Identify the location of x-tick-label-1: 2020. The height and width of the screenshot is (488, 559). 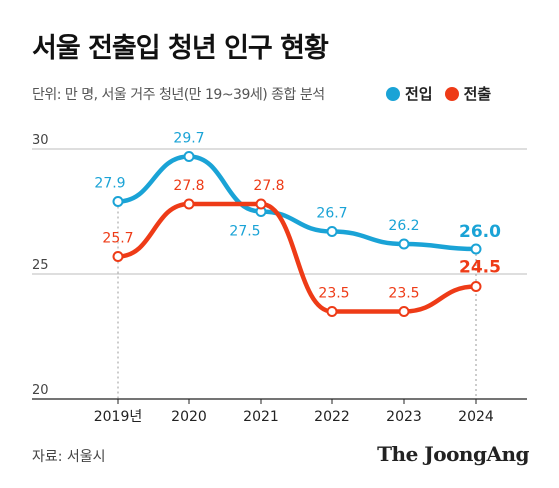
(189, 417).